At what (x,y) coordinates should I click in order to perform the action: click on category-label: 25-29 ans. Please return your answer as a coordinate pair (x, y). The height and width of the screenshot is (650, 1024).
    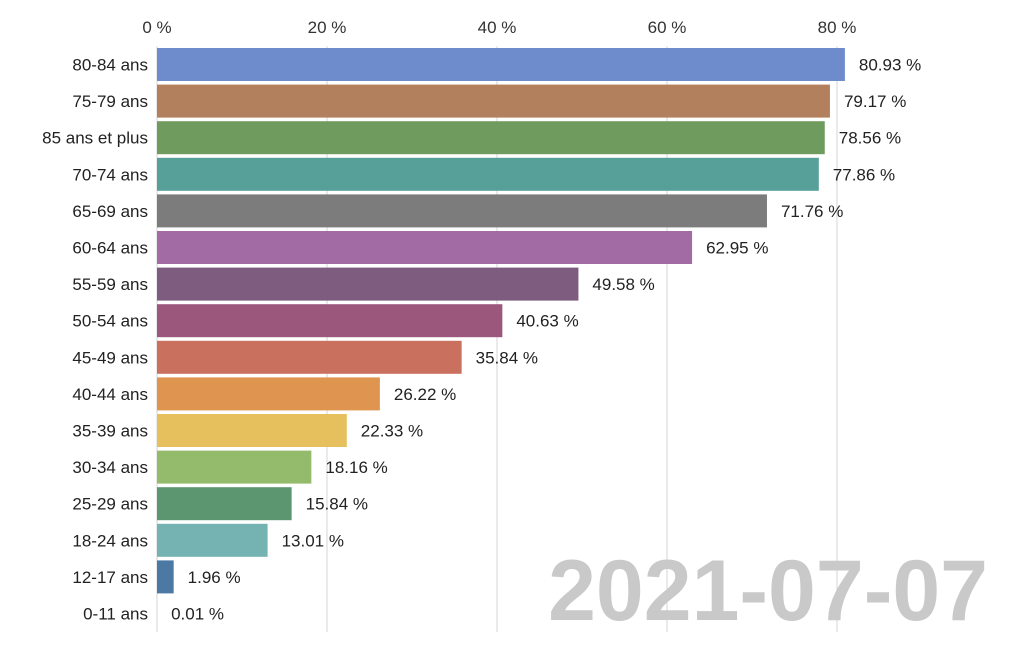
    Looking at the image, I should click on (110, 504).